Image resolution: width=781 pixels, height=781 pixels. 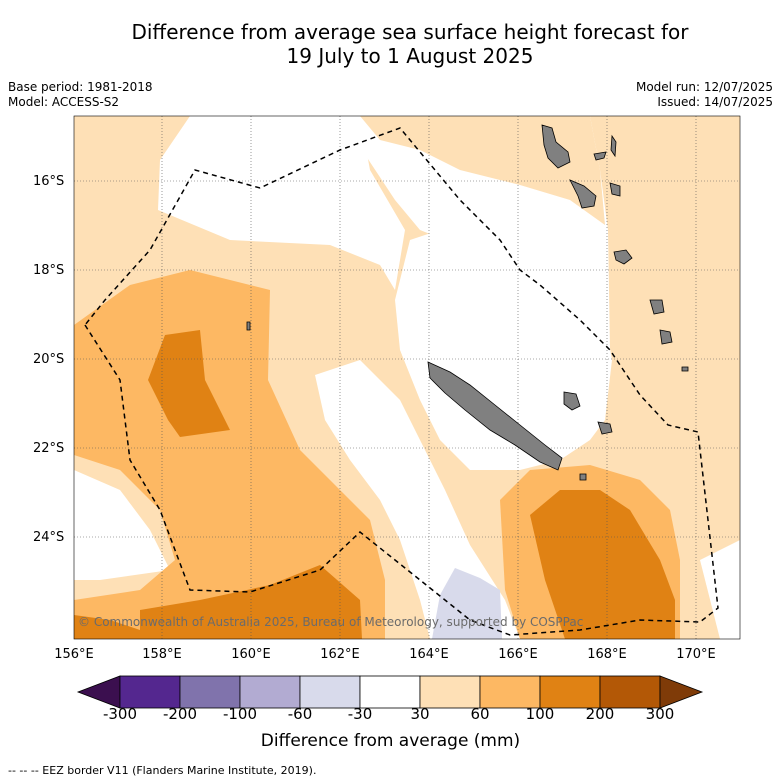 What do you see at coordinates (518, 654) in the screenshot?
I see `lon-label-166e: 166°E` at bounding box center [518, 654].